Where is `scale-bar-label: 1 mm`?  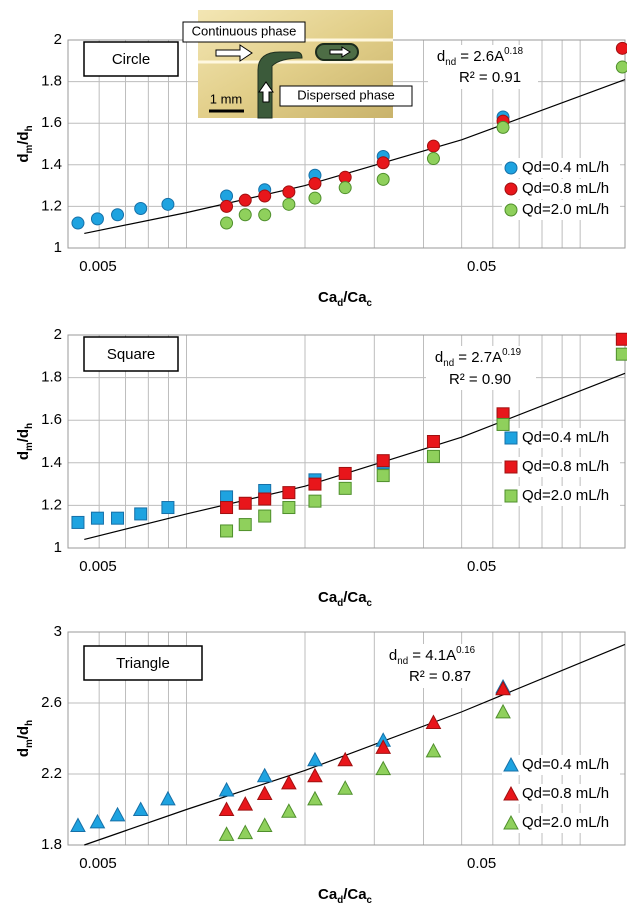
scale-bar-label: 1 mm is located at coordinates (226, 98).